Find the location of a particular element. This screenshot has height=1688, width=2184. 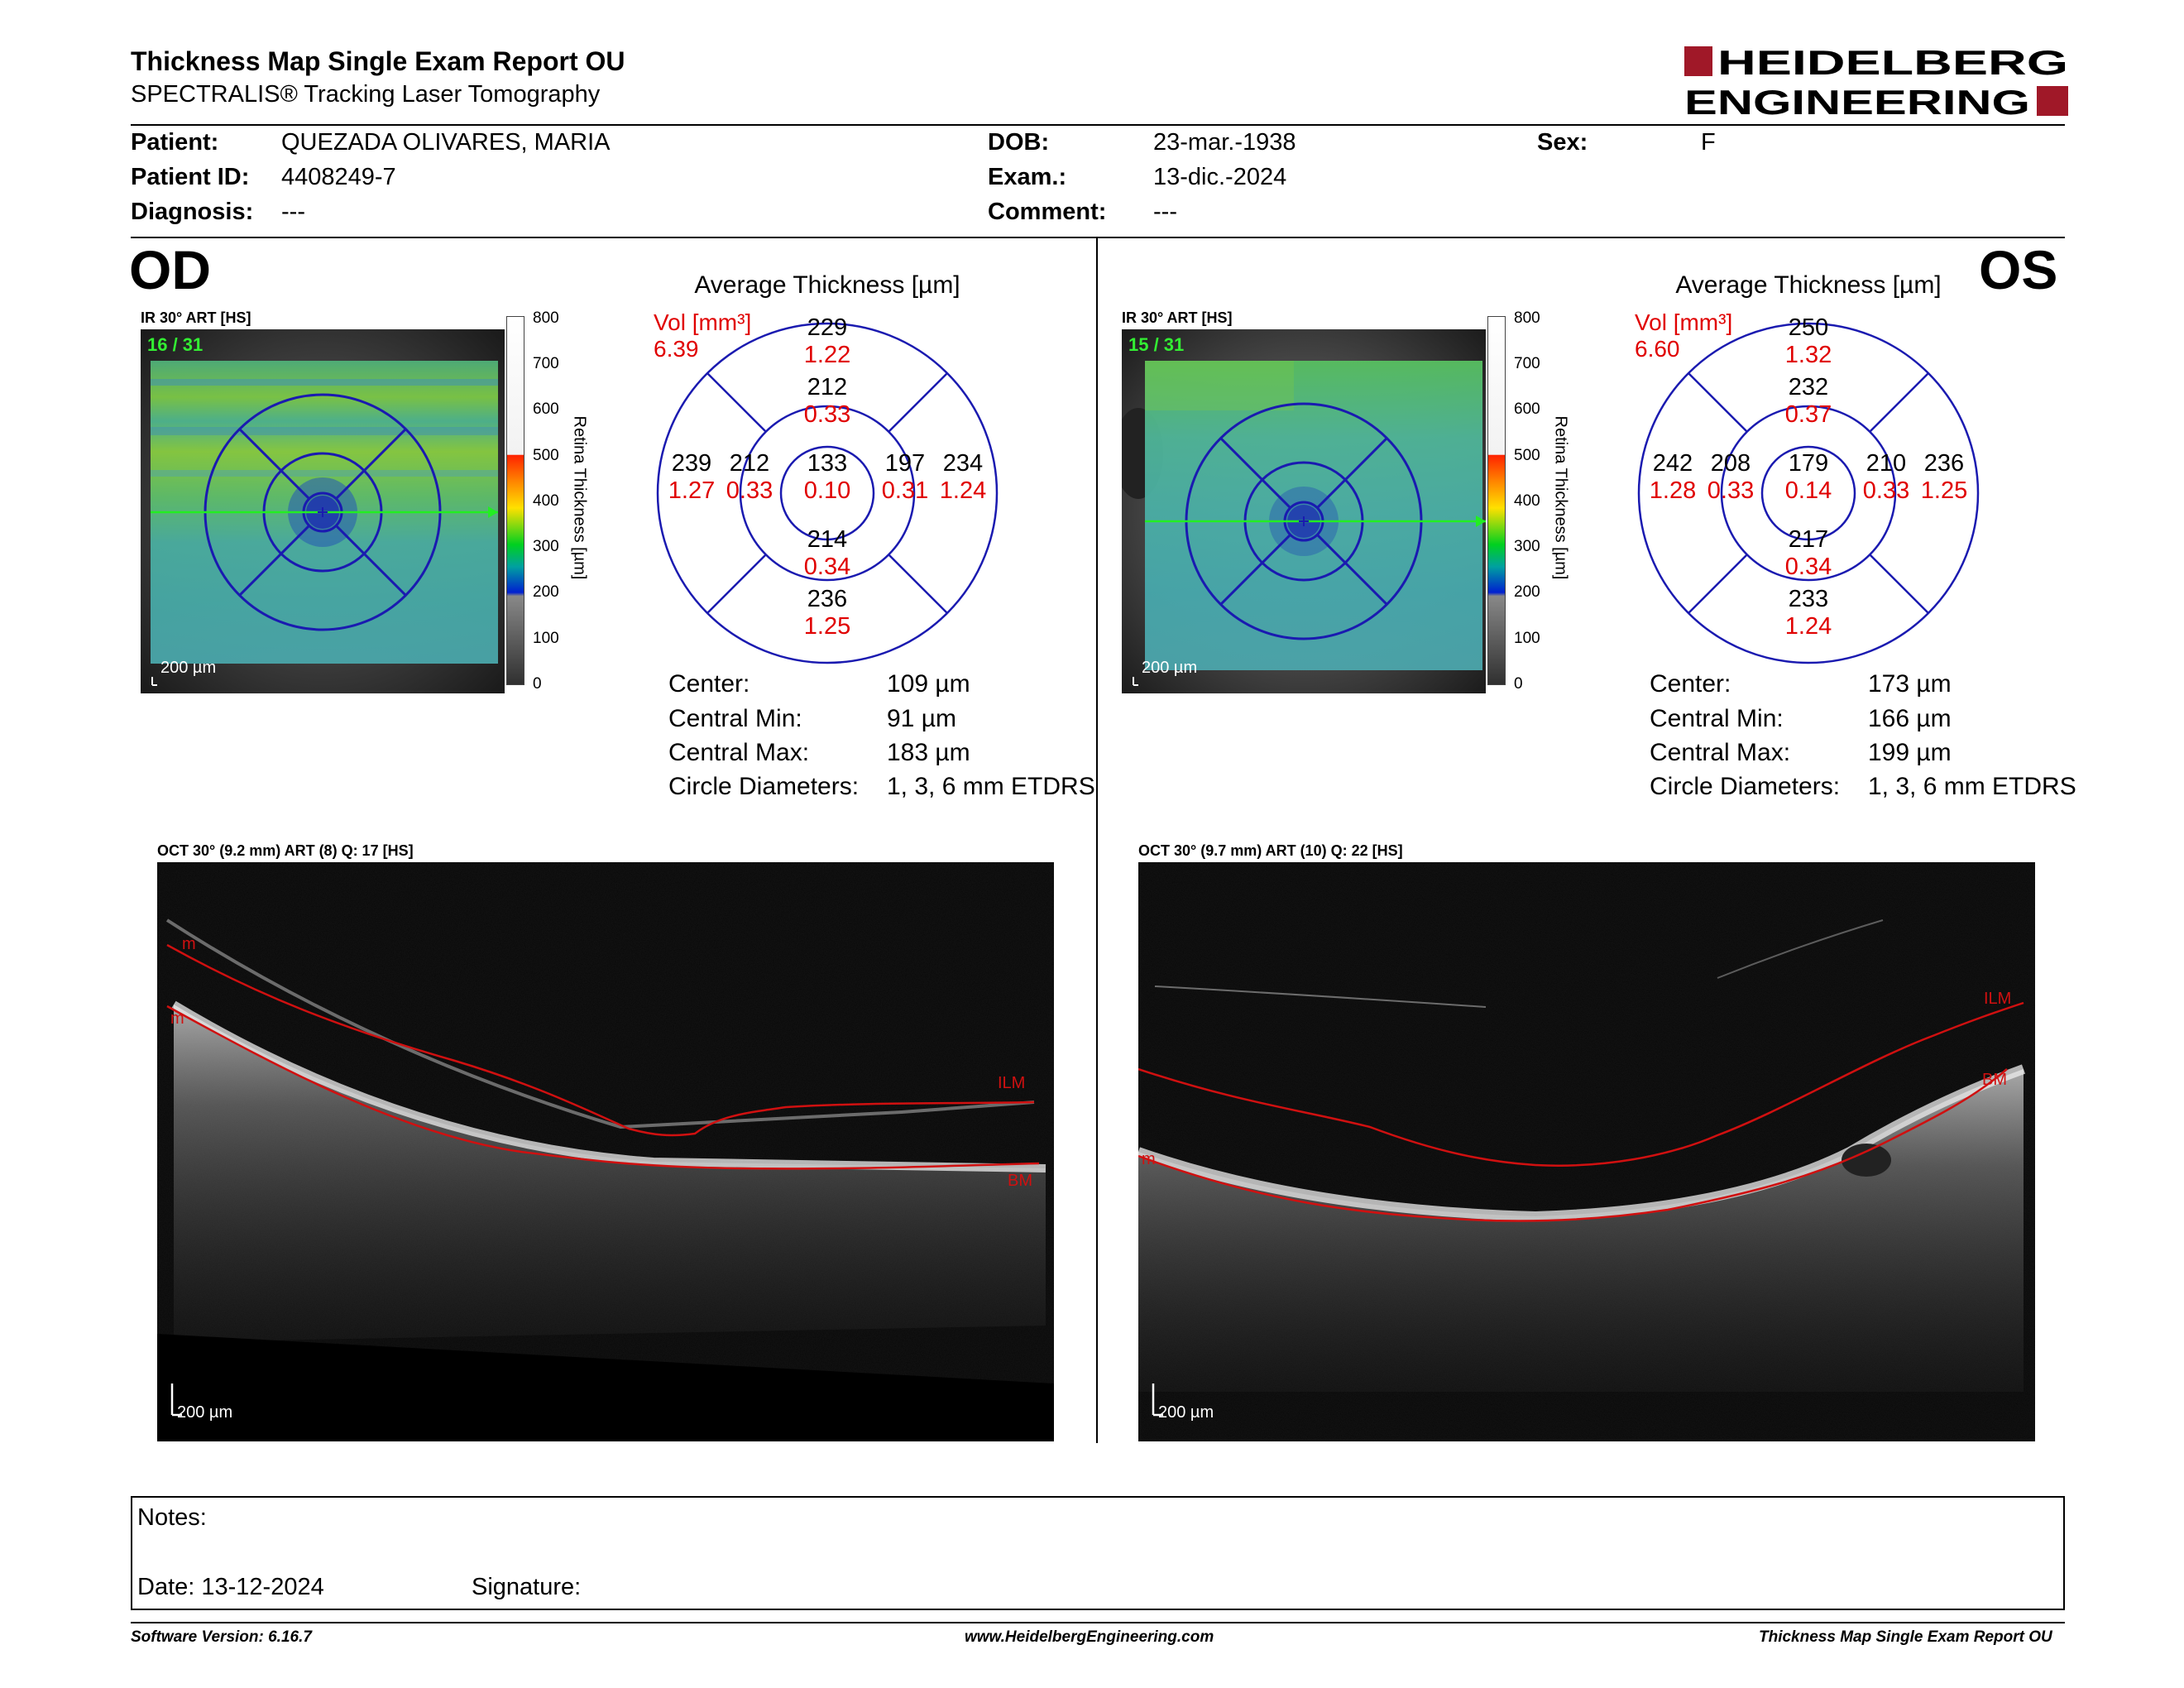

os-oct-title: OCT 30° (9.7 mm) ART (10) Q: 22 [HS] is located at coordinates (1270, 850).